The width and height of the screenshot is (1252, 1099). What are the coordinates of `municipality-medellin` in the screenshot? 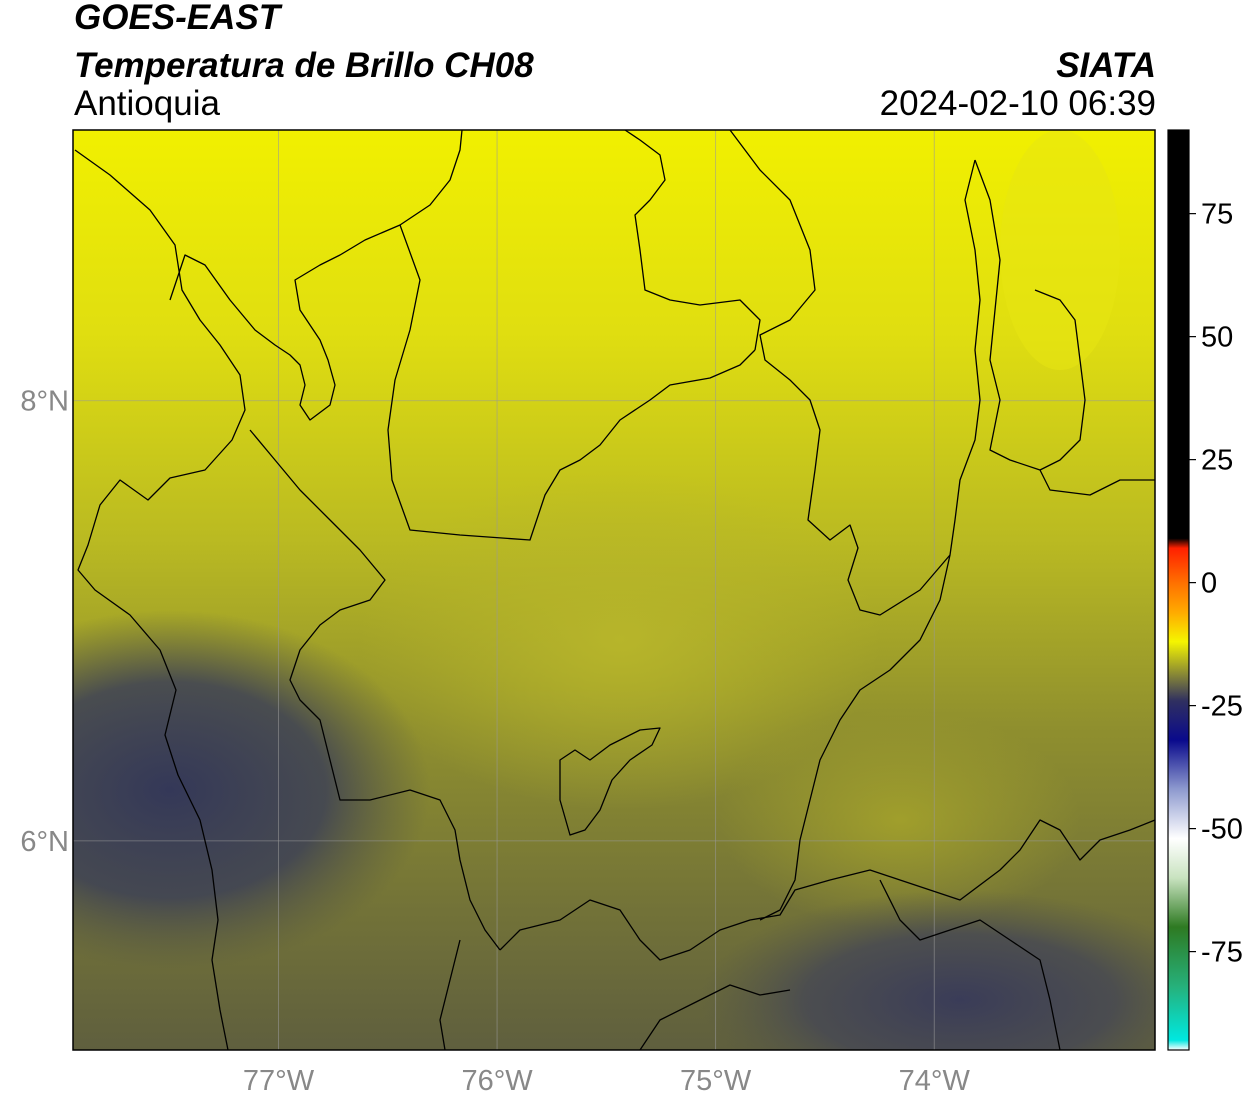 It's located at (610, 781).